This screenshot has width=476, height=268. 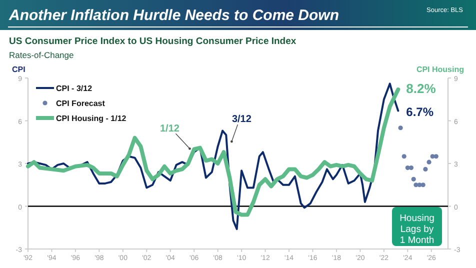 What do you see at coordinates (74, 88) in the screenshot?
I see `legend-label: CPI - 3/12` at bounding box center [74, 88].